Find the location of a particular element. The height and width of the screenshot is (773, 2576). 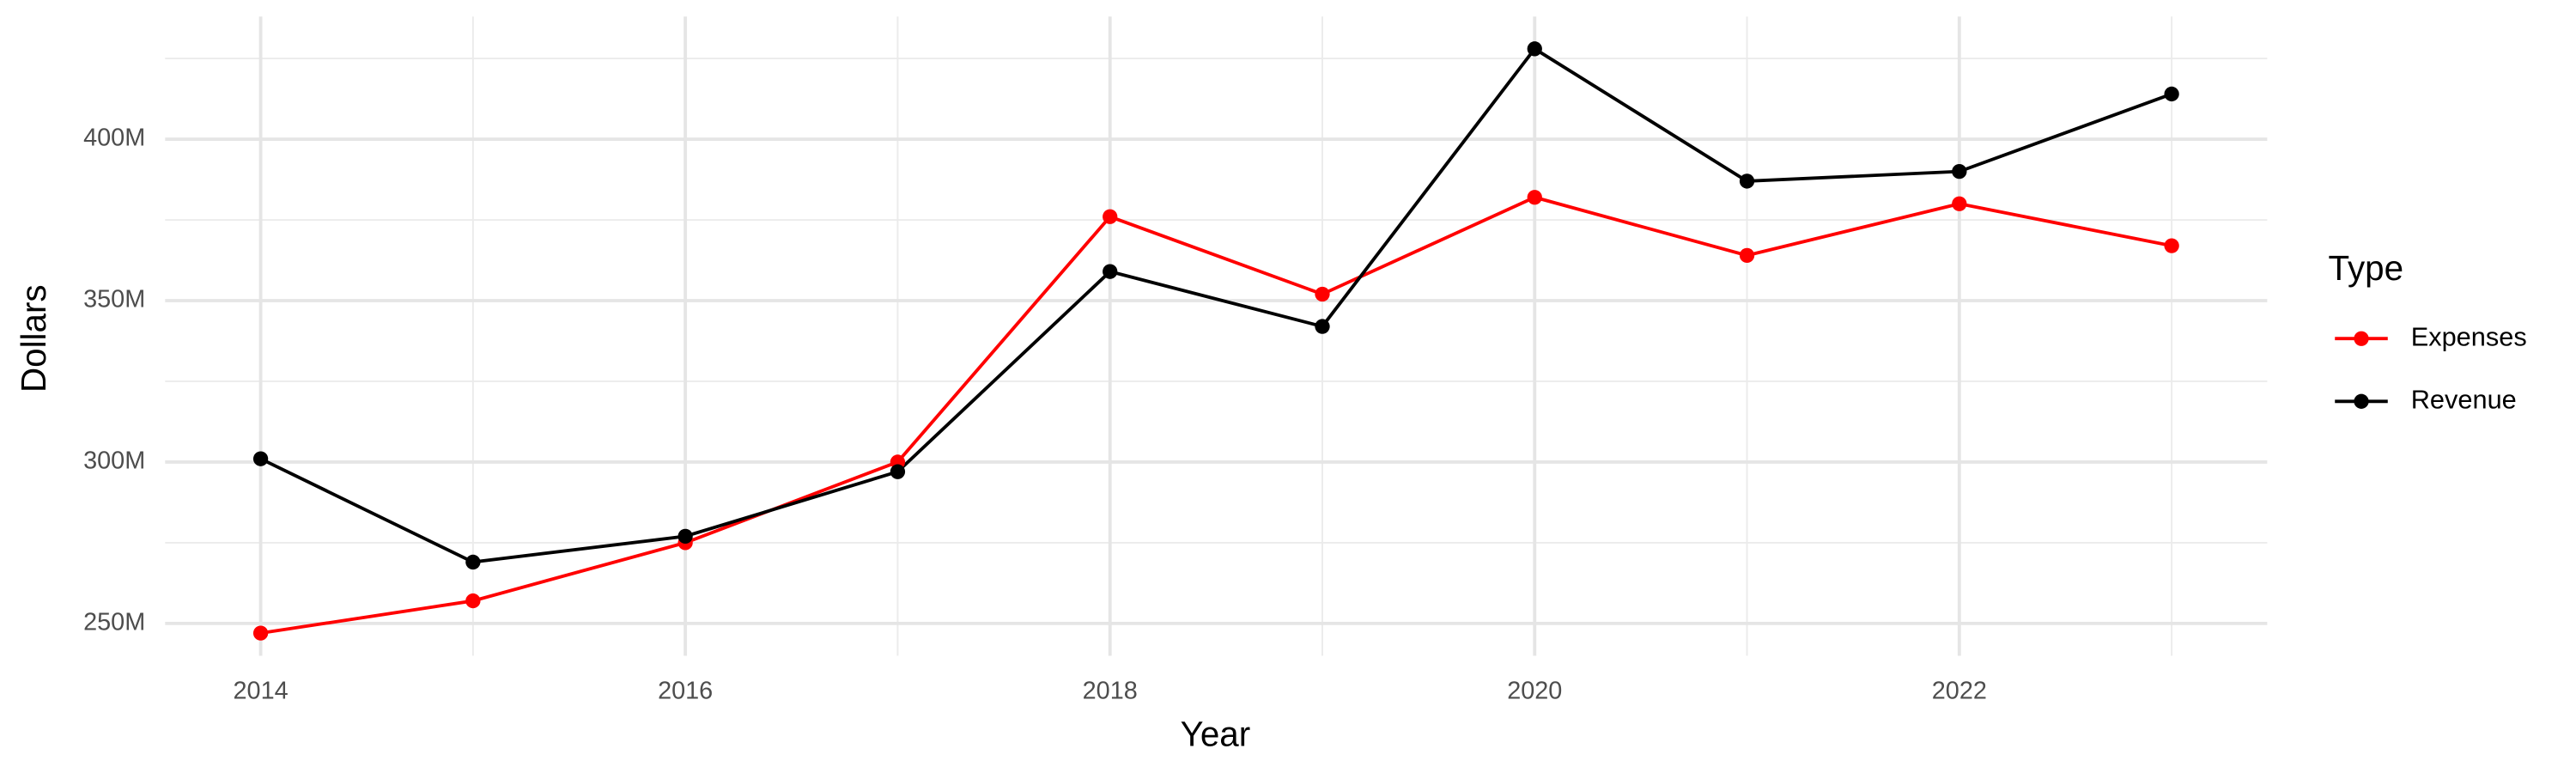

x-tick-label: 2020 is located at coordinates (1535, 690).